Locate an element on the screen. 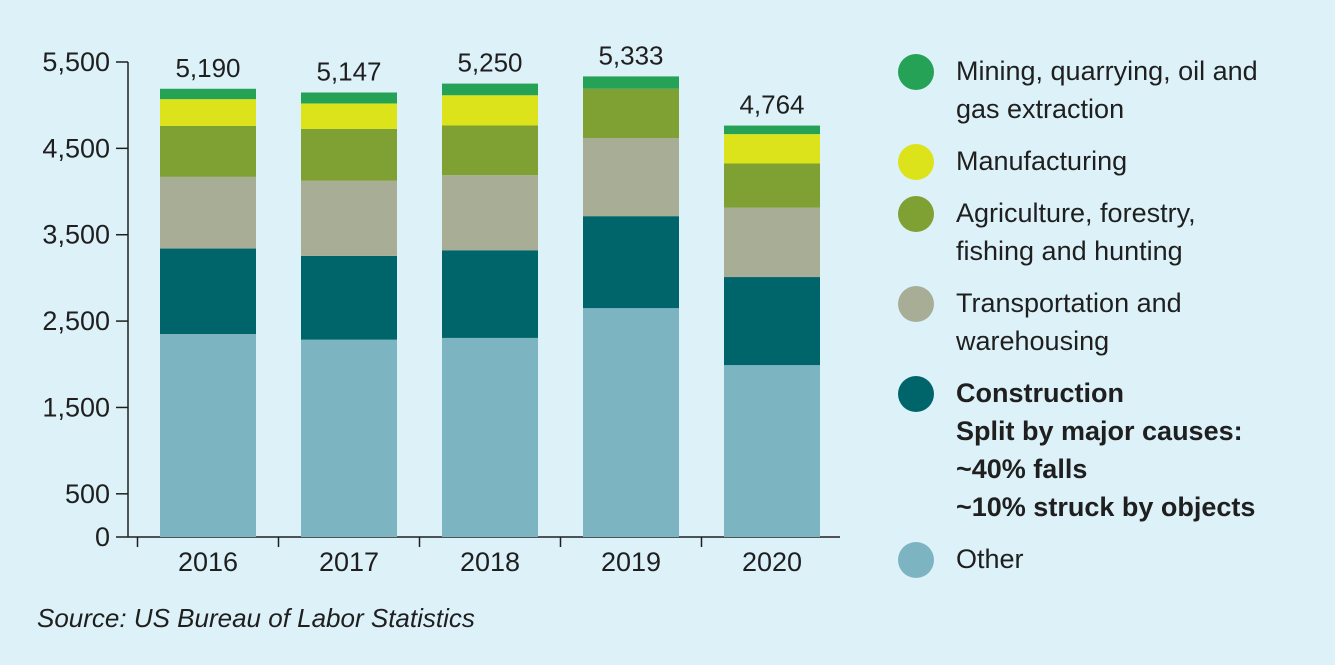  bar-total-label: 4,764 is located at coordinates (771, 105).